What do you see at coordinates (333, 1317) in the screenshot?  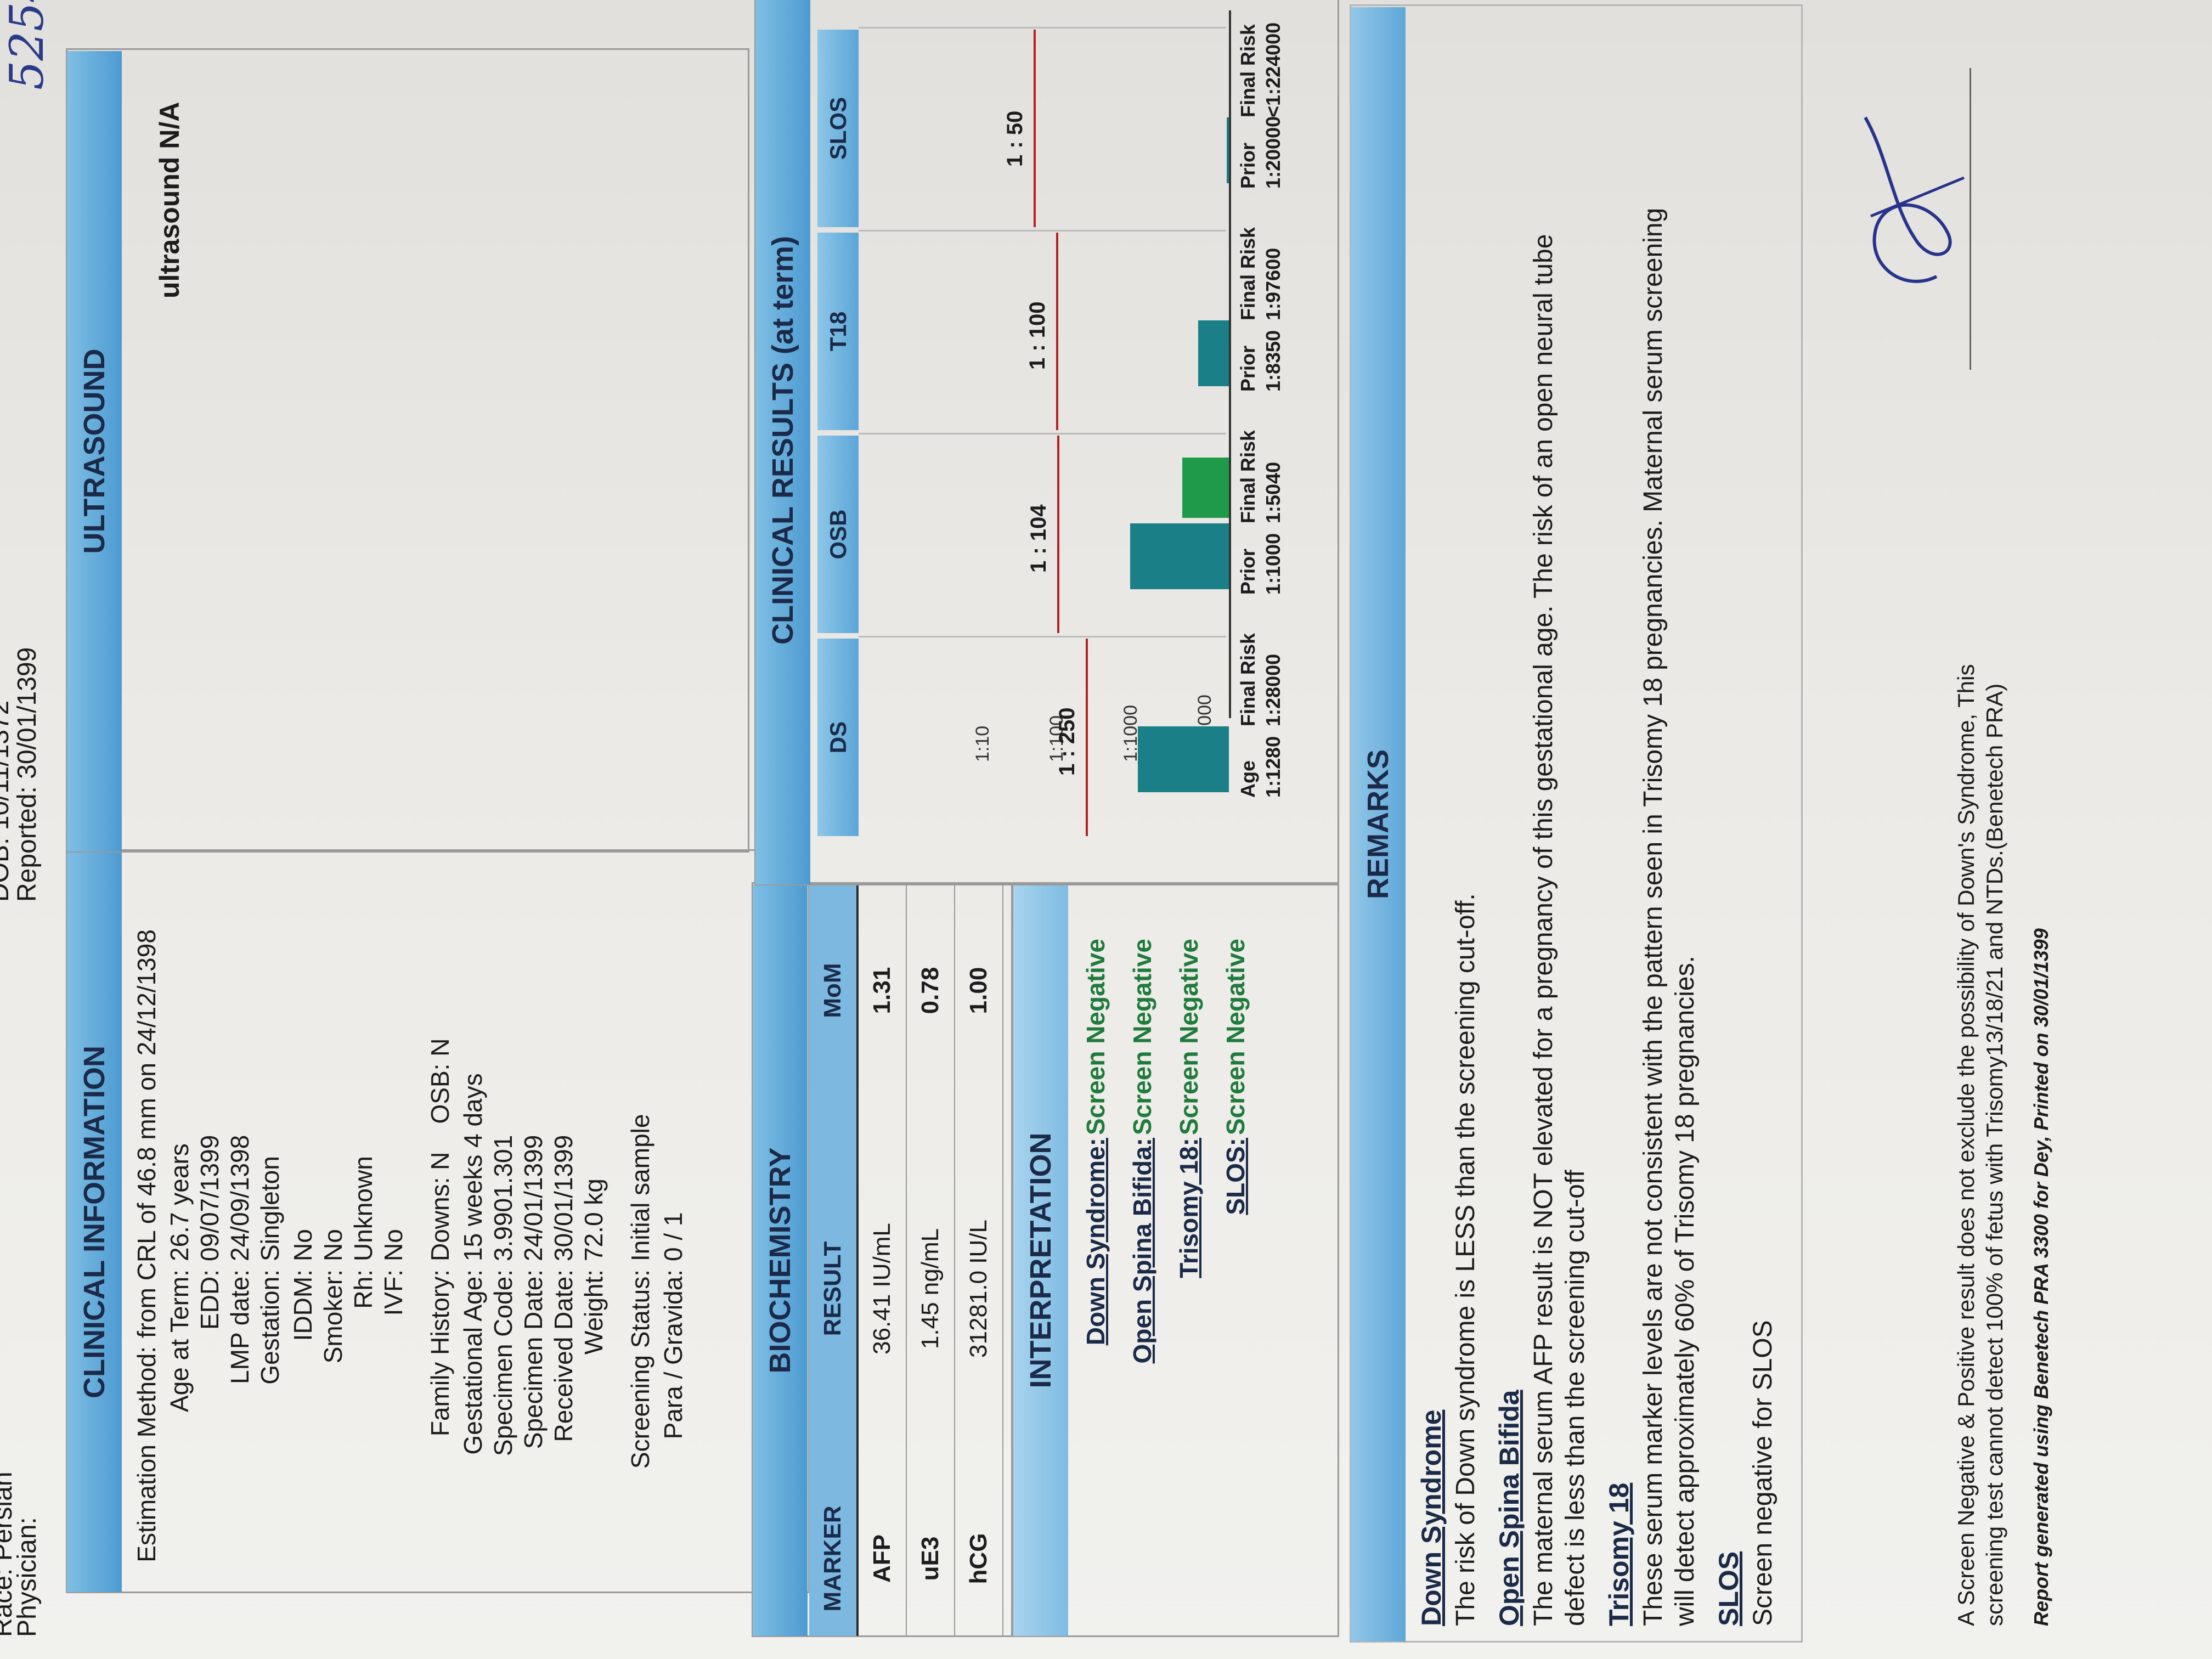 I see `ci-label: Smoker:` at bounding box center [333, 1317].